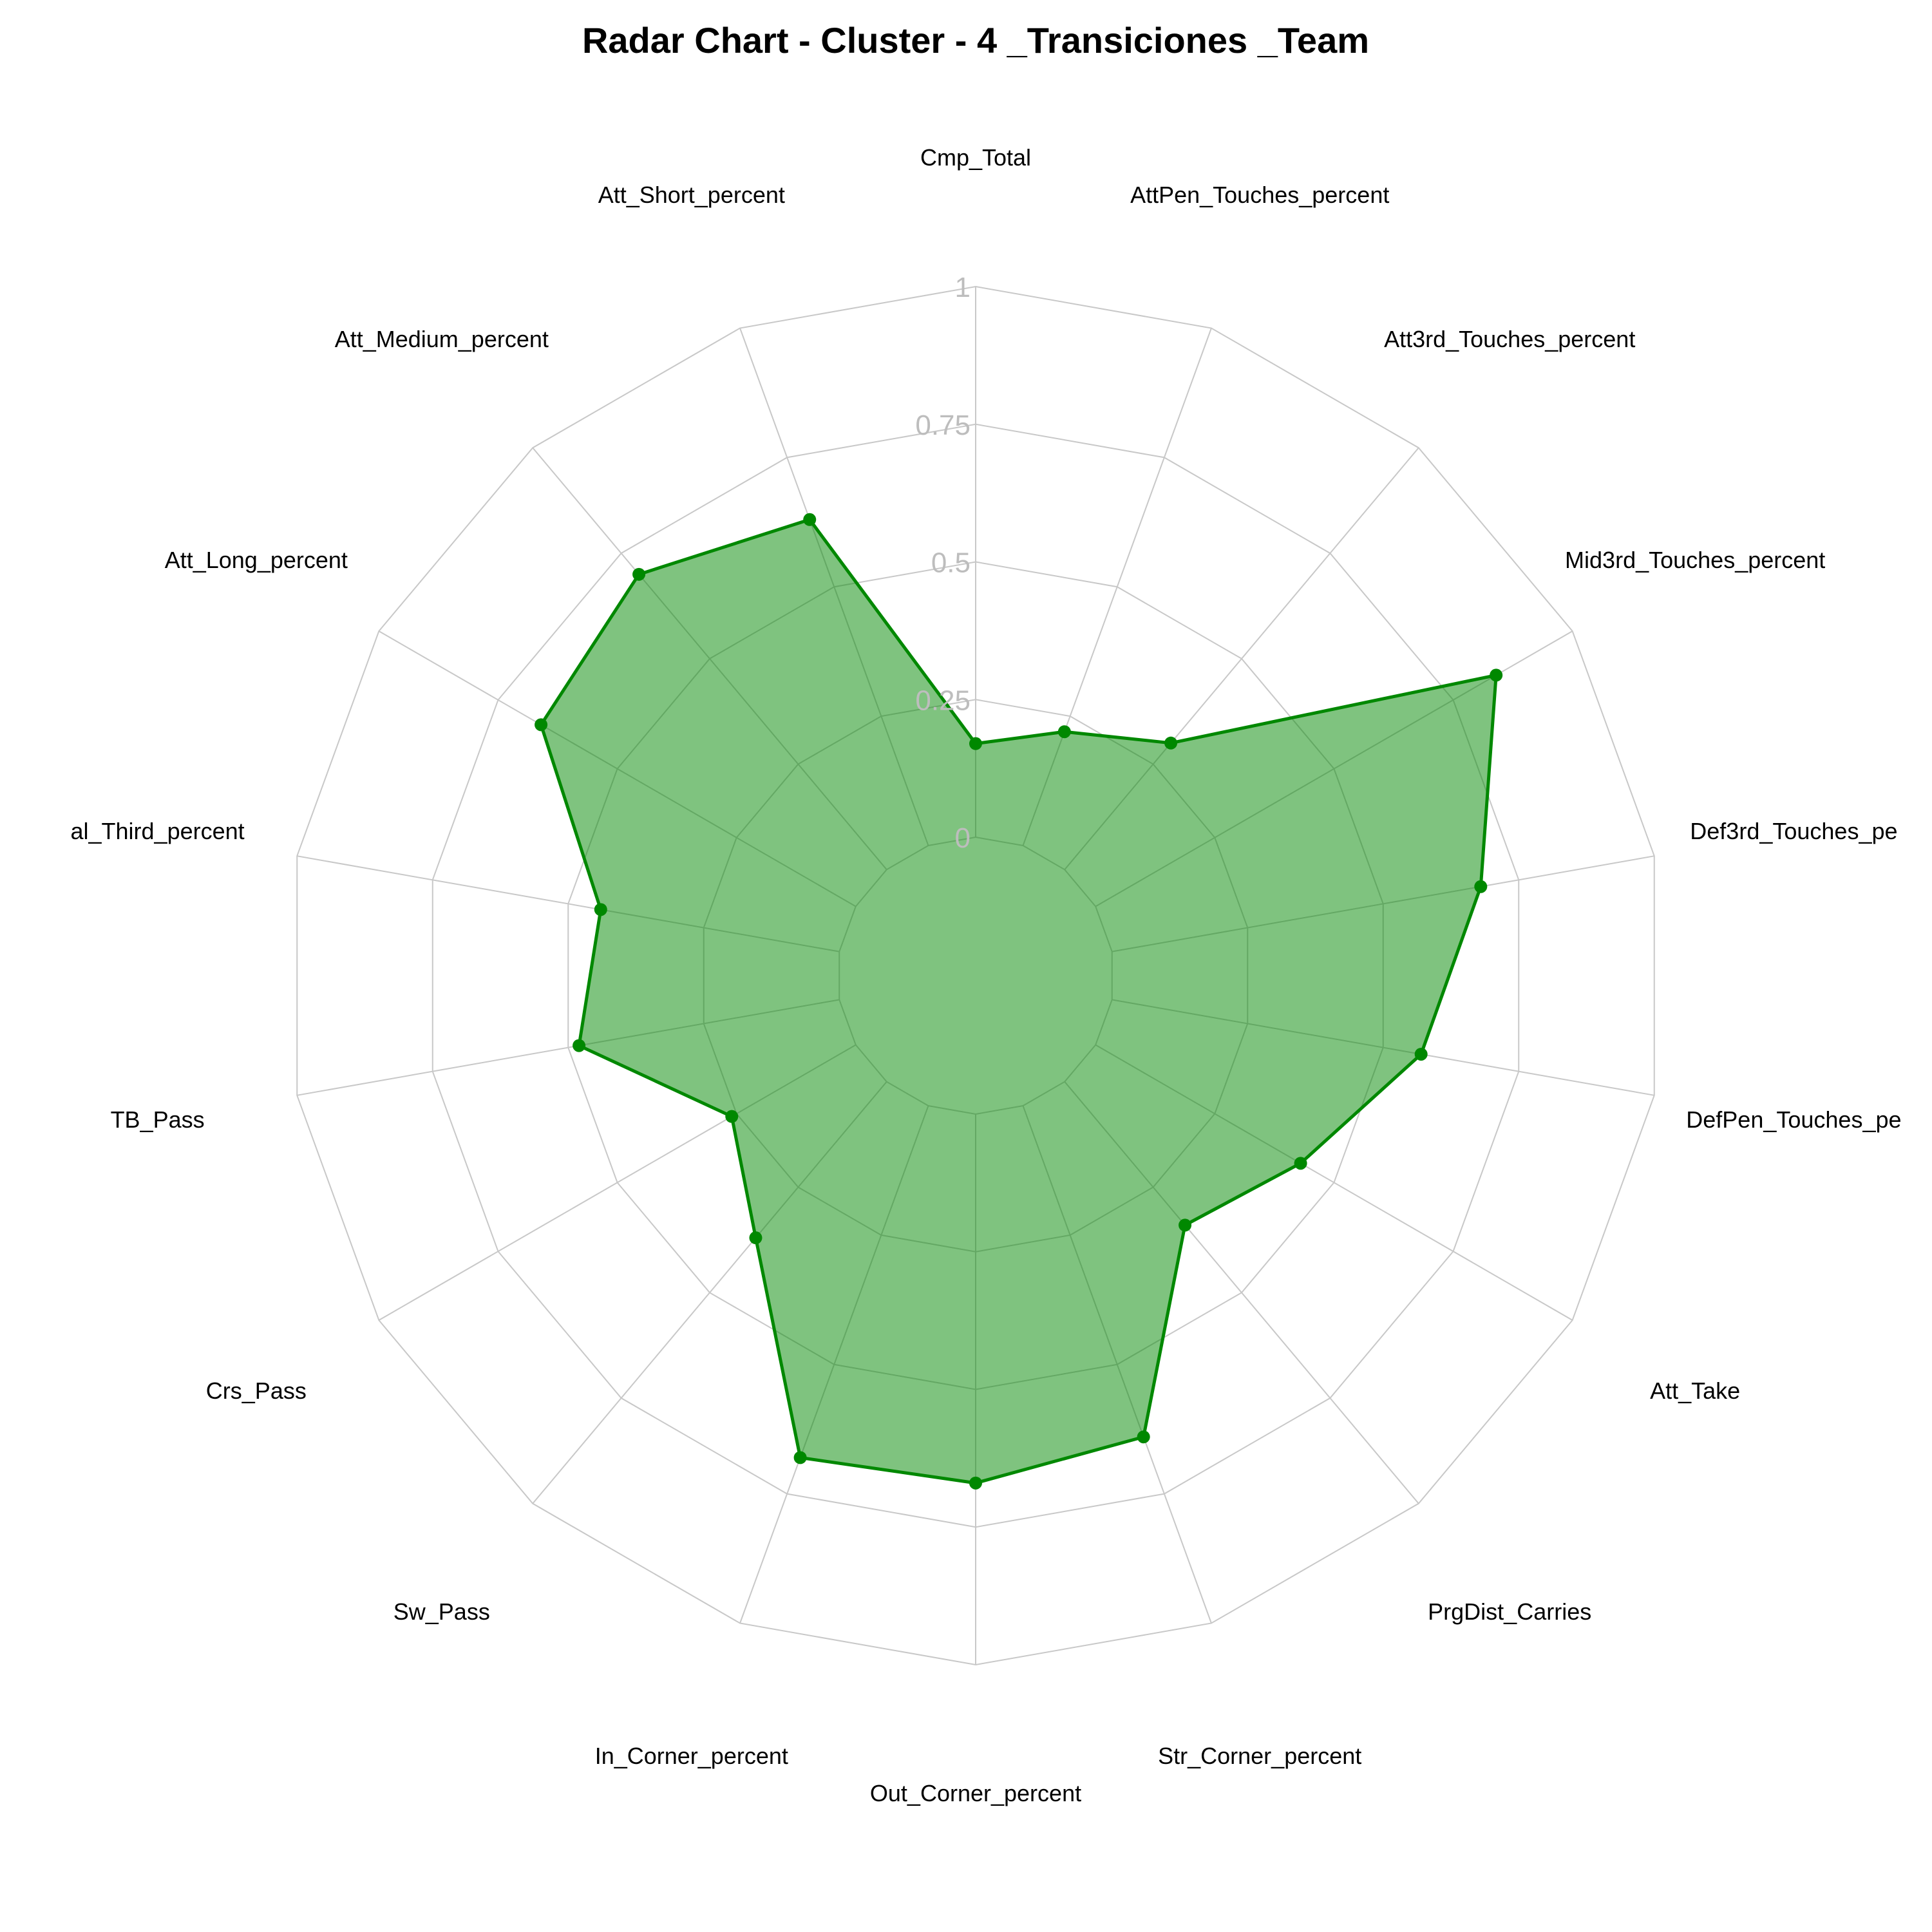 The image size is (1932, 1932). Describe the element at coordinates (975, 157) in the screenshot. I see `axis-label-cmp-total: Cmp_Total` at that location.